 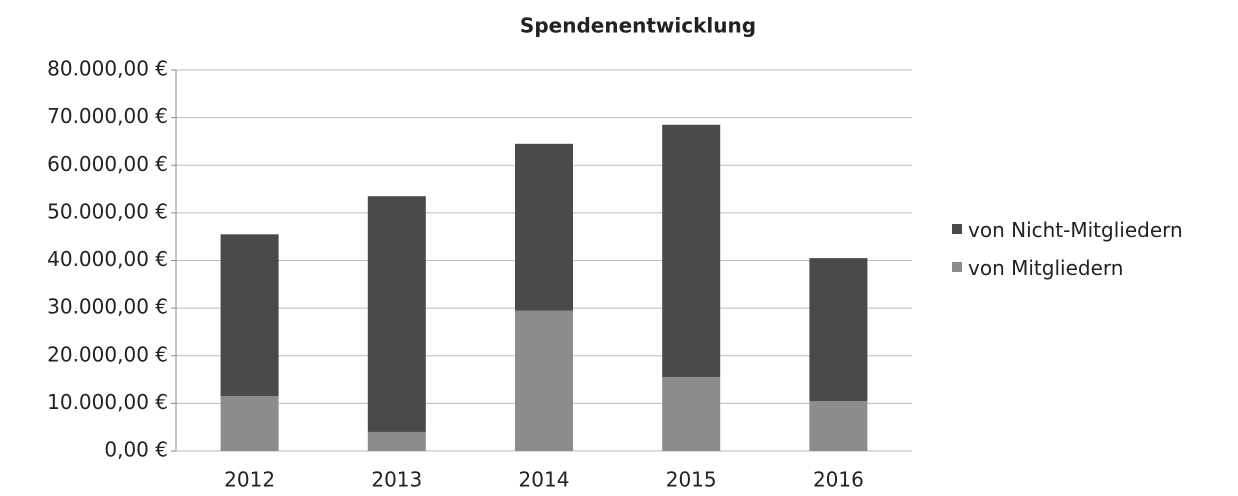 I want to click on y-tick-label: 30.000,00 €, so click(x=107, y=307).